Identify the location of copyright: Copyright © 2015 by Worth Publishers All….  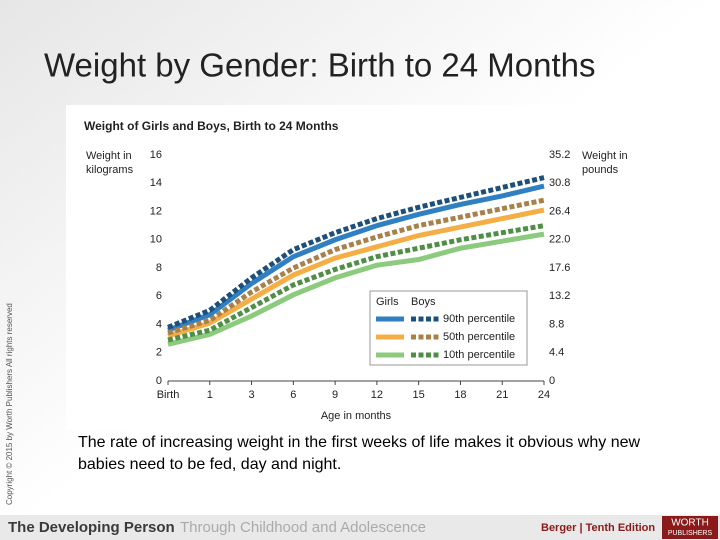
(9, 404).